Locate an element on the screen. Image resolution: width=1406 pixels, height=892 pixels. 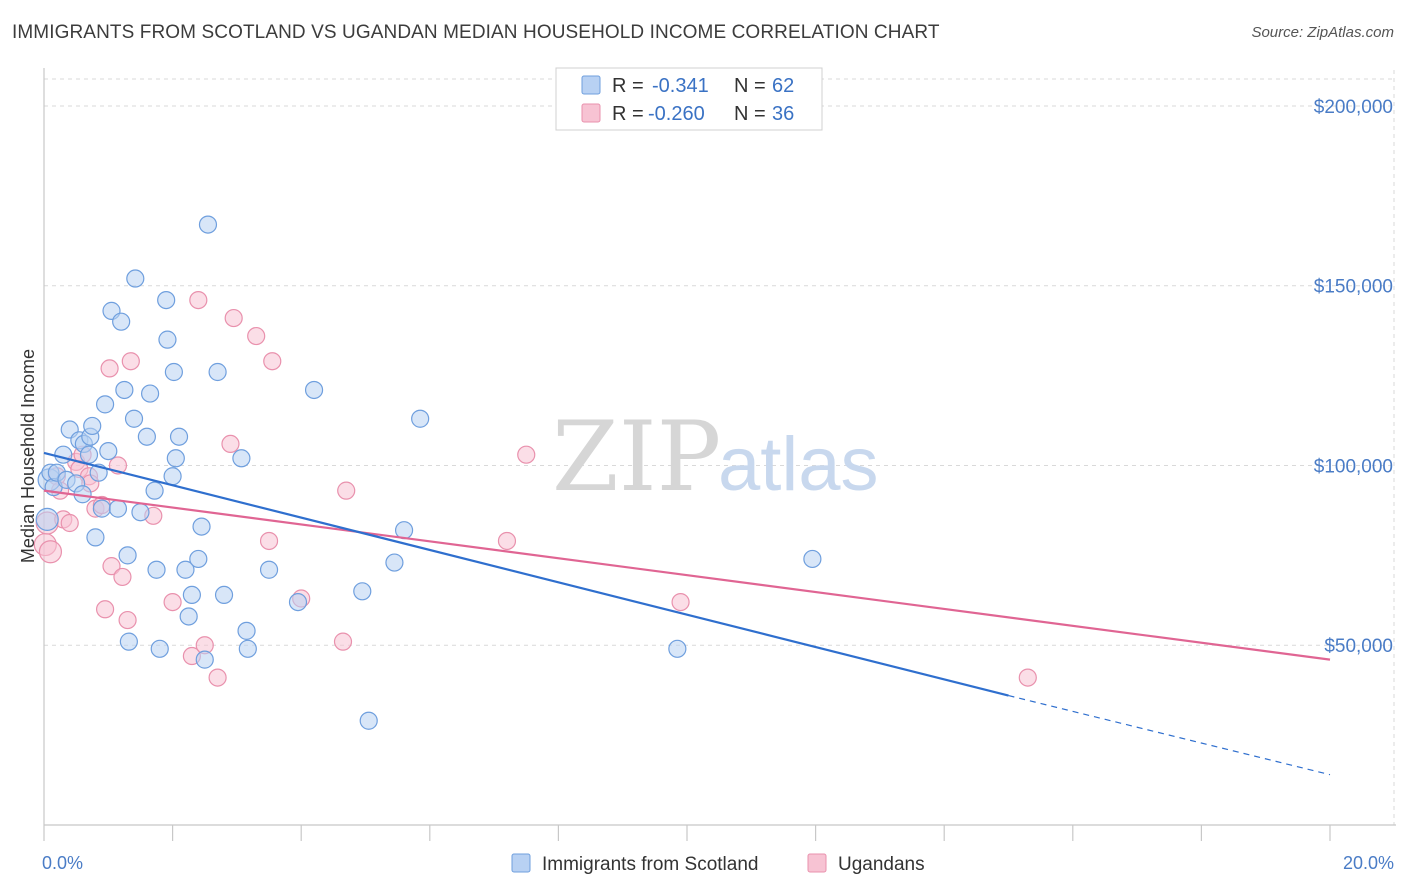
legend-n-label-scotland: N = is located at coordinates (750, 86).